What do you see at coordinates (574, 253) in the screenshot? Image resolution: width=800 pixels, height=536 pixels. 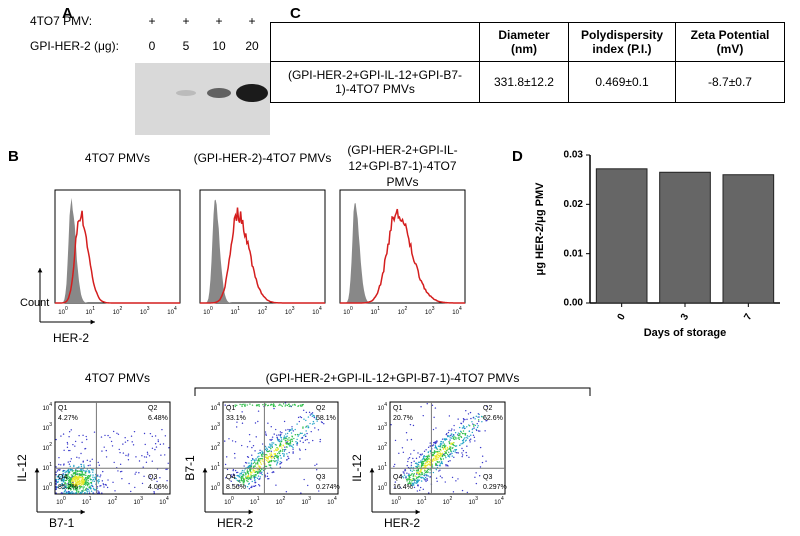 I see `y-tick-label: 0.01` at bounding box center [574, 253].